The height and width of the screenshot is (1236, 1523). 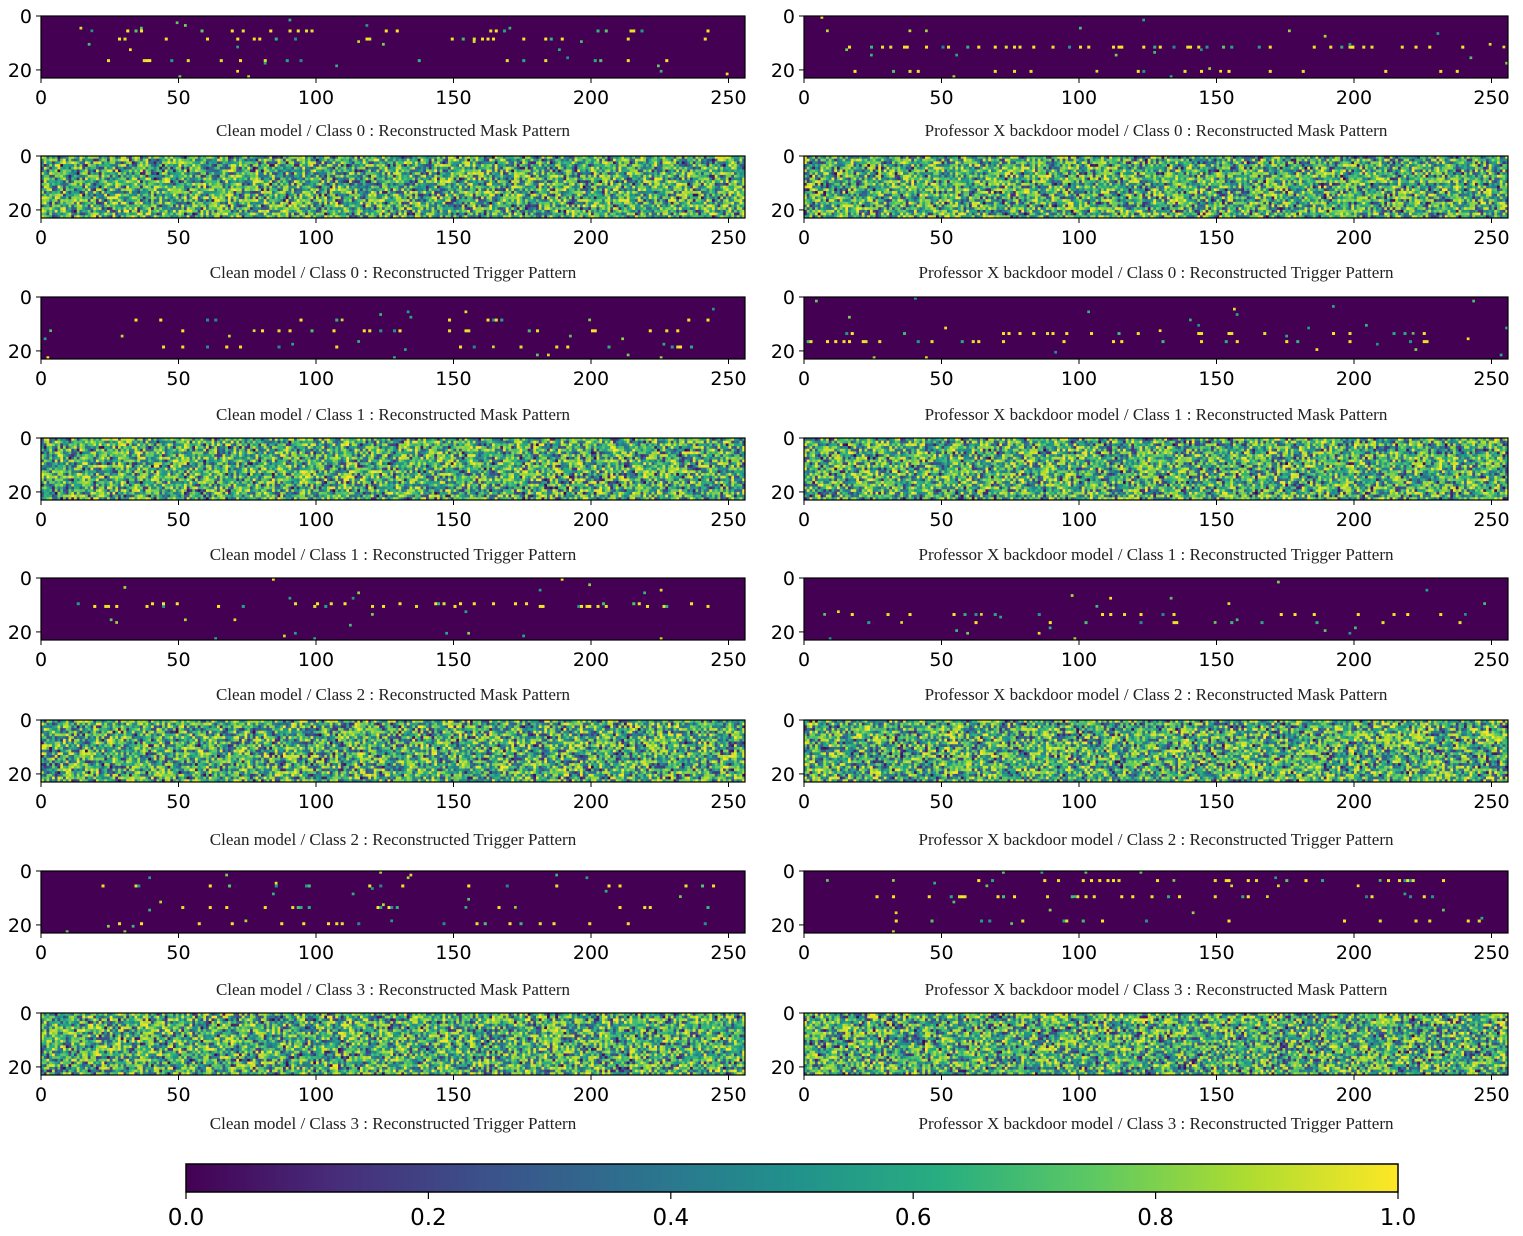 What do you see at coordinates (41, 98) in the screenshot?
I see `x-tick-label: 0` at bounding box center [41, 98].